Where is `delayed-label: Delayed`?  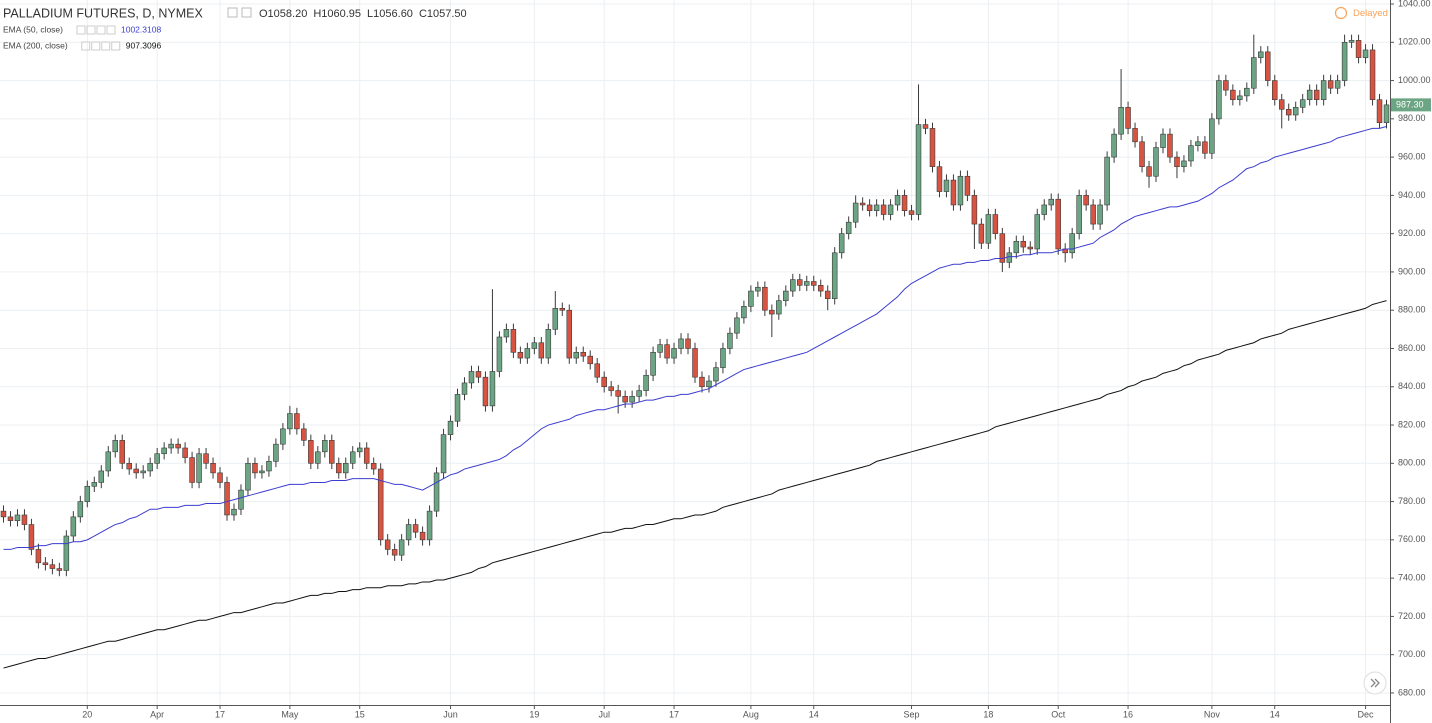
delayed-label: Delayed is located at coordinates (1370, 13).